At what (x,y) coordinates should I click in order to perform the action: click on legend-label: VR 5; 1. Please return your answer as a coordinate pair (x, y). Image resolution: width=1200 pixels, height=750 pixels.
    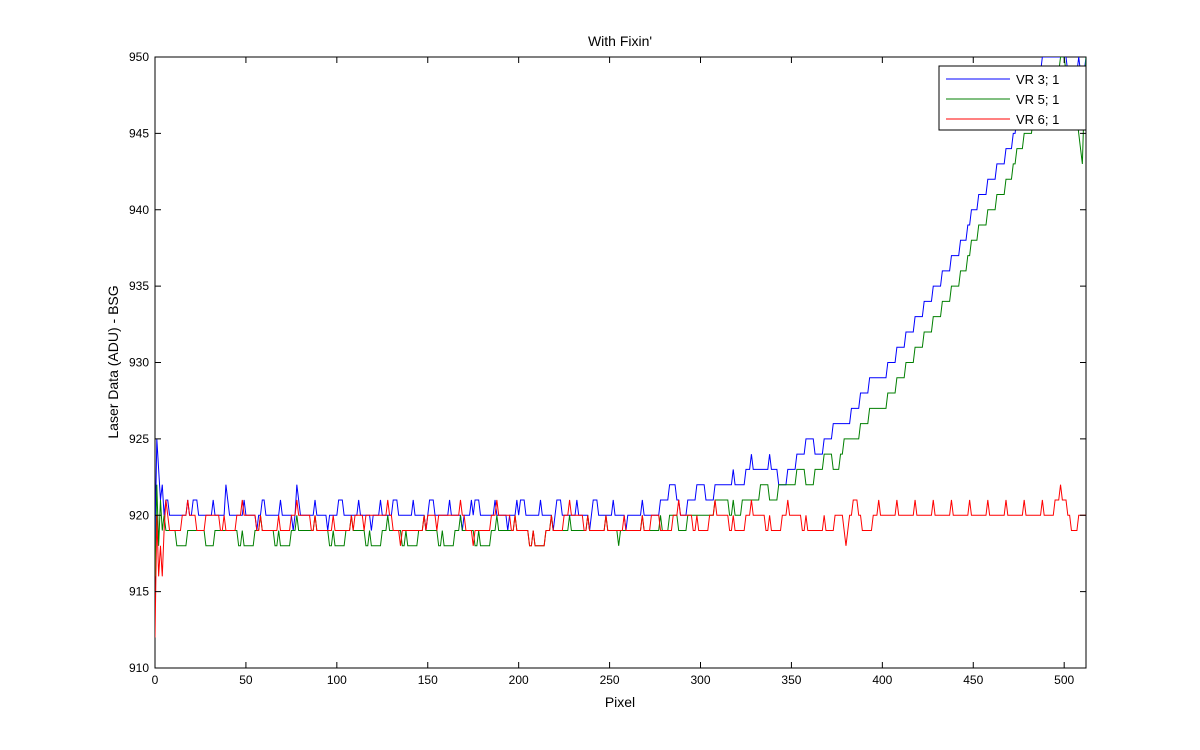
    Looking at the image, I should click on (1037, 99).